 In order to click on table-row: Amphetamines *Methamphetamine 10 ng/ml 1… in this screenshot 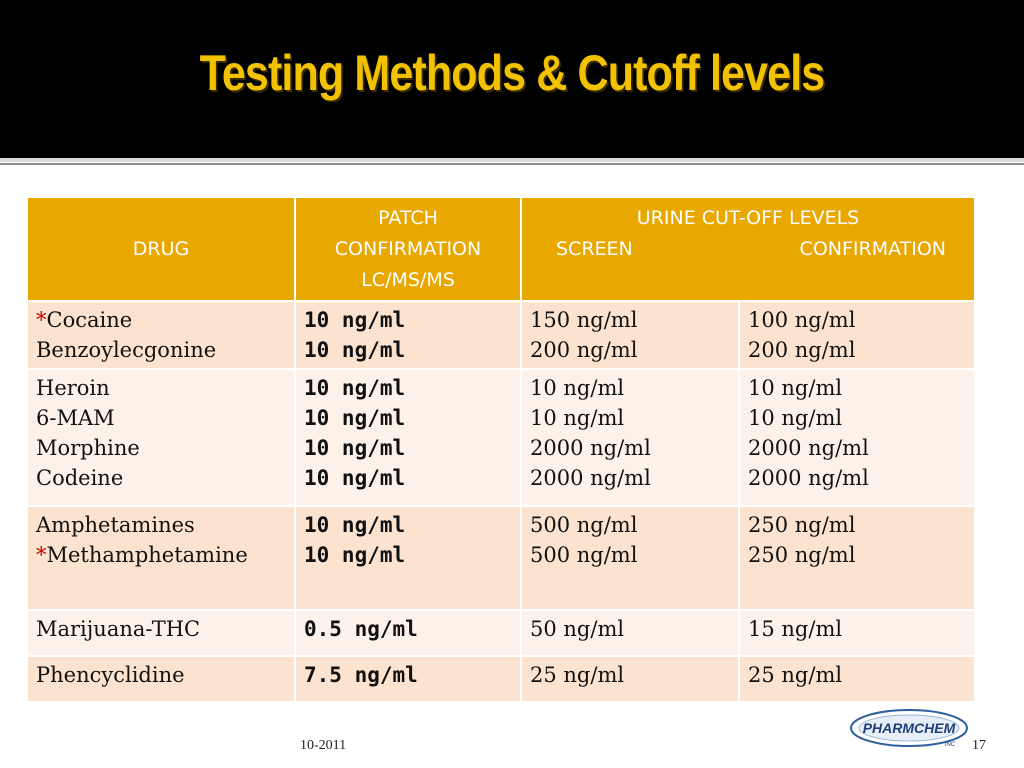, I will do `click(501, 558)`.